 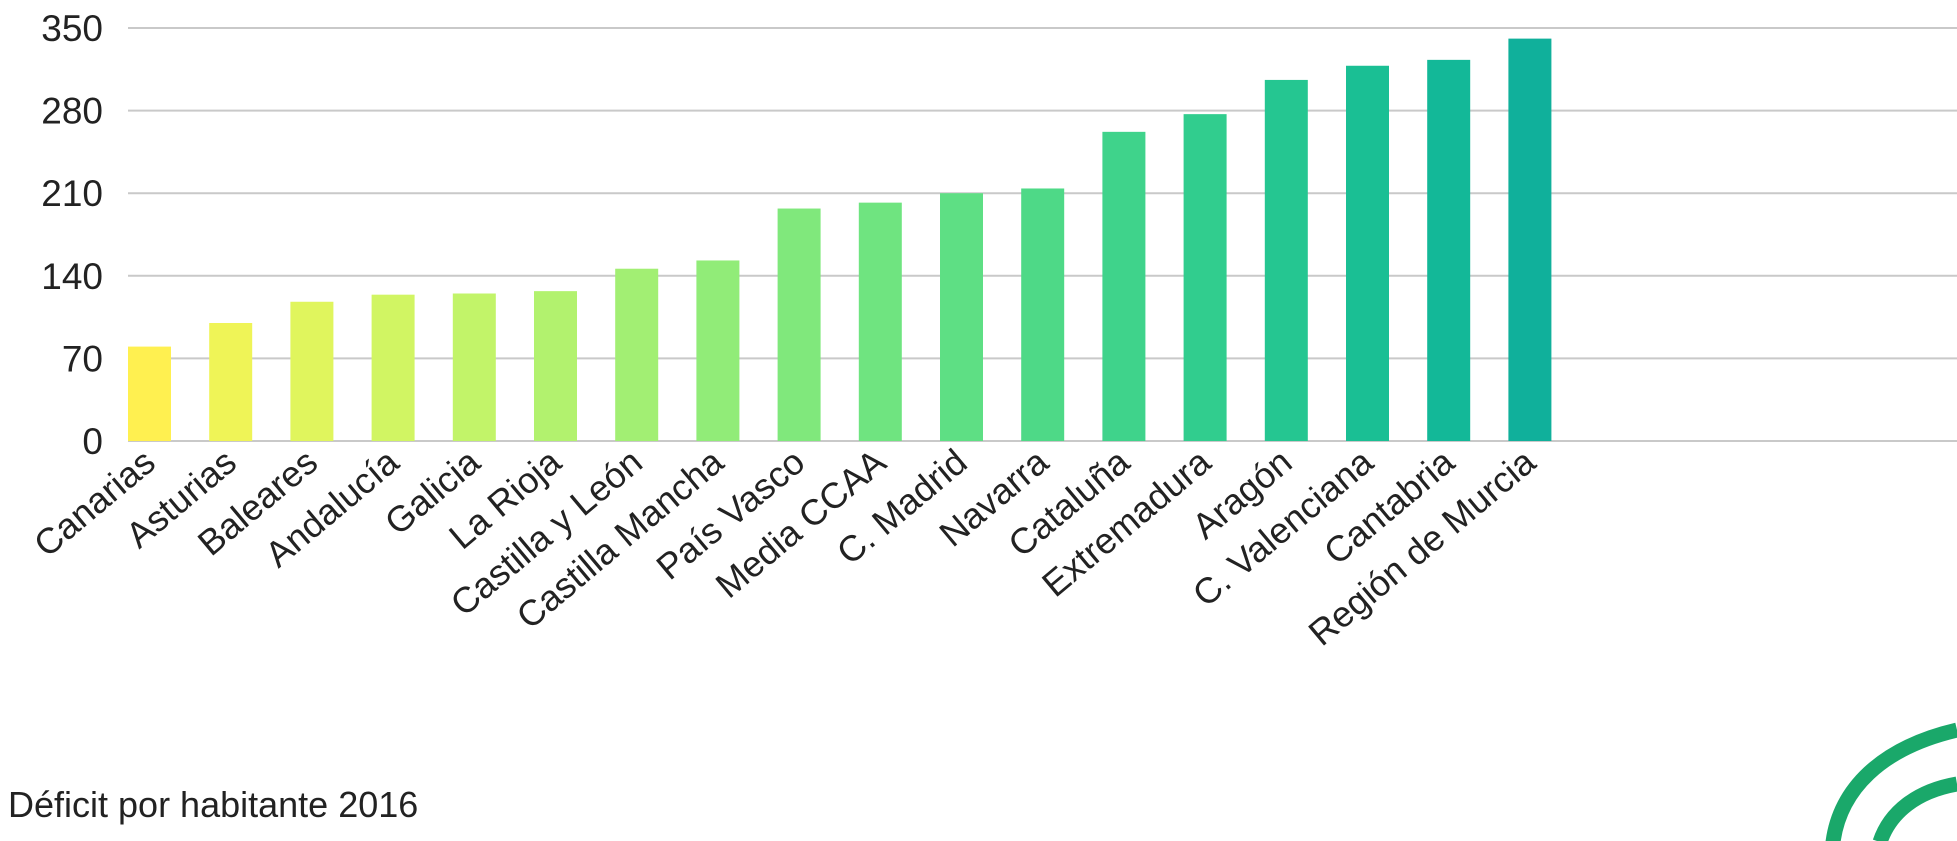 What do you see at coordinates (393, 367) in the screenshot?
I see `bar-andalucía` at bounding box center [393, 367].